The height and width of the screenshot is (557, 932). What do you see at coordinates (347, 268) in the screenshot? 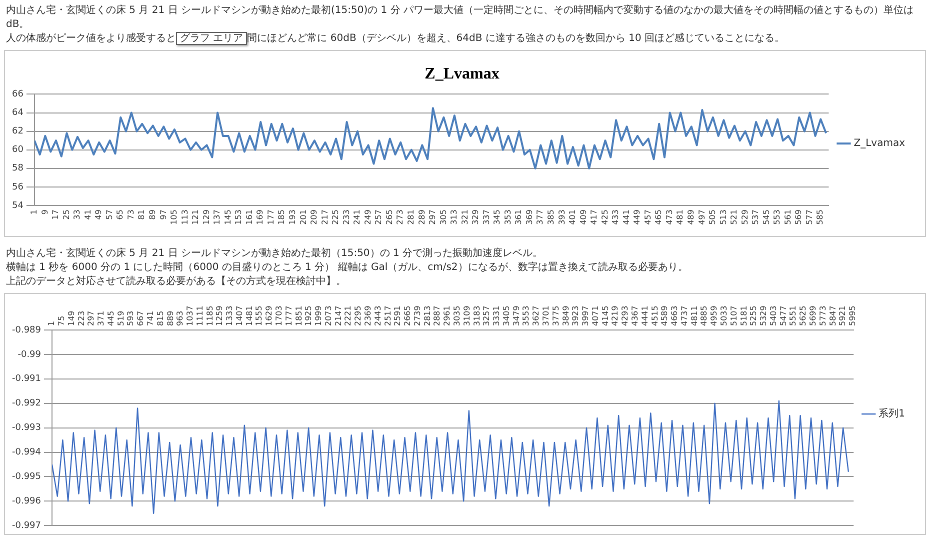
I see `text: 横軸は 1 秒を 6000 分の 1 にした時間（6000 の目盛りのところ 1 分） 縦軸は Gal（ガル、cm/s2）になるが、数字は置き換えて読み取る必要あり。` at bounding box center [347, 268].